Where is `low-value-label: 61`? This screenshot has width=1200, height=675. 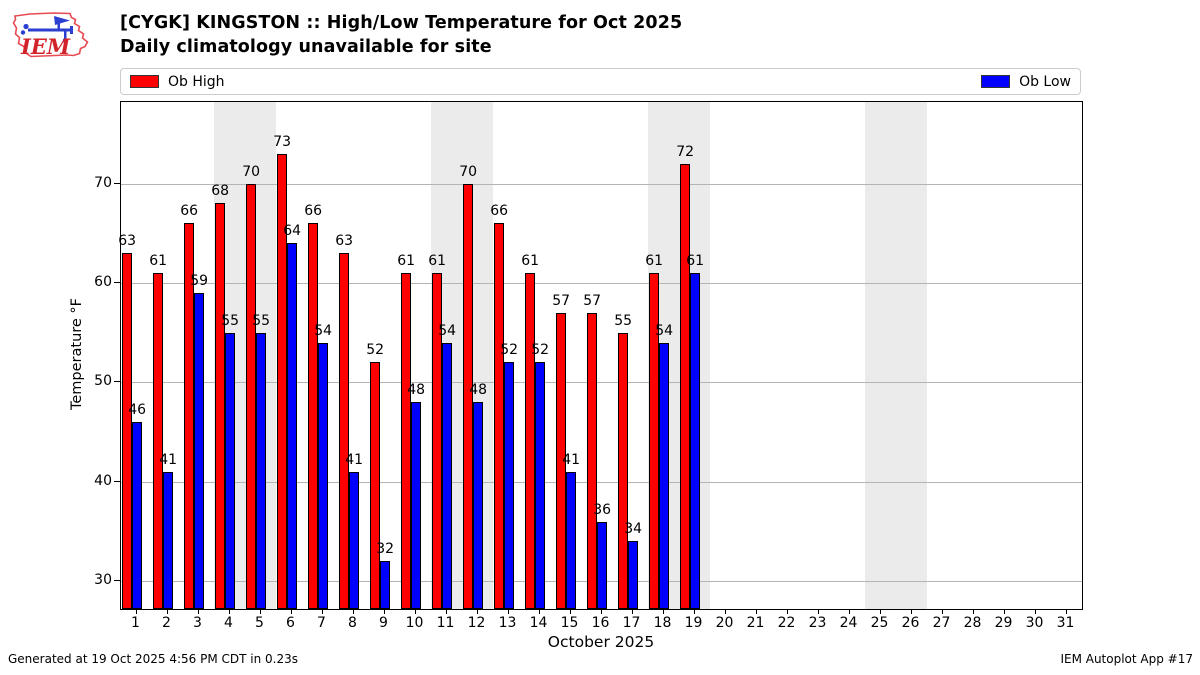 low-value-label: 61 is located at coordinates (695, 260).